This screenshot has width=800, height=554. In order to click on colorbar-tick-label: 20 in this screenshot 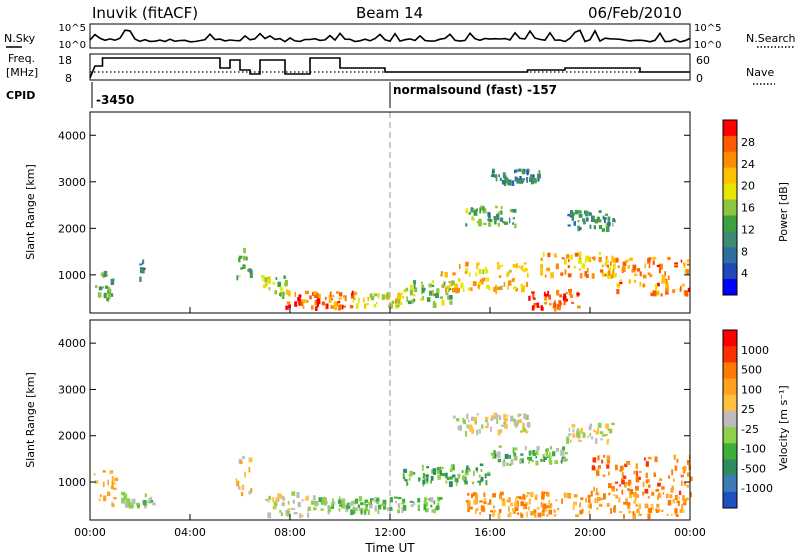, I will do `click(748, 186)`.